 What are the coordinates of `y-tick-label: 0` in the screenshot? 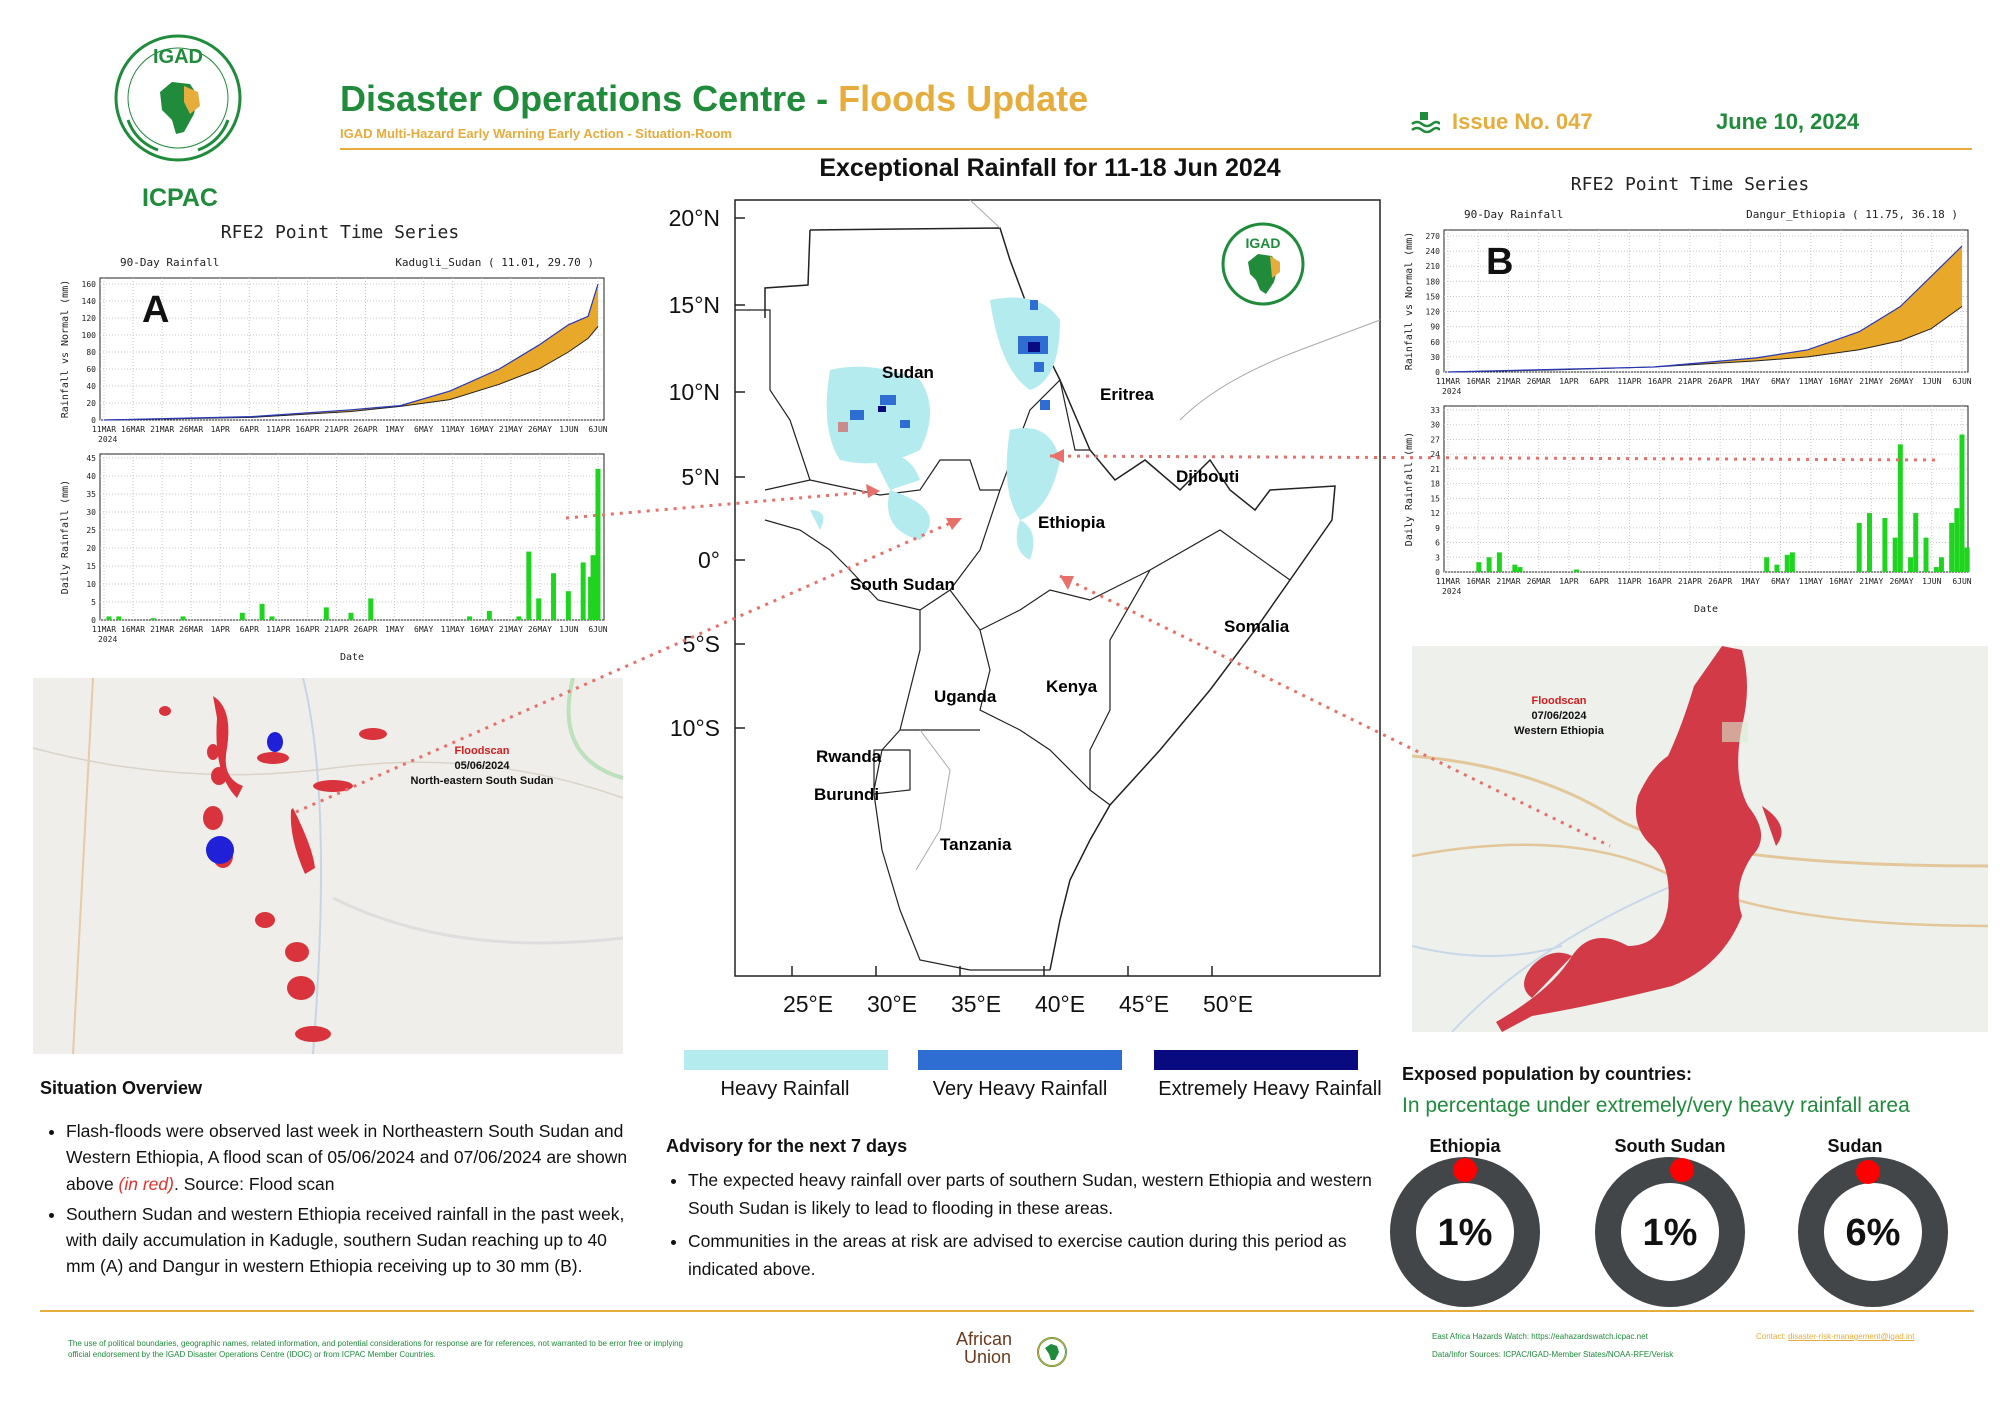 It's located at (1437, 572).